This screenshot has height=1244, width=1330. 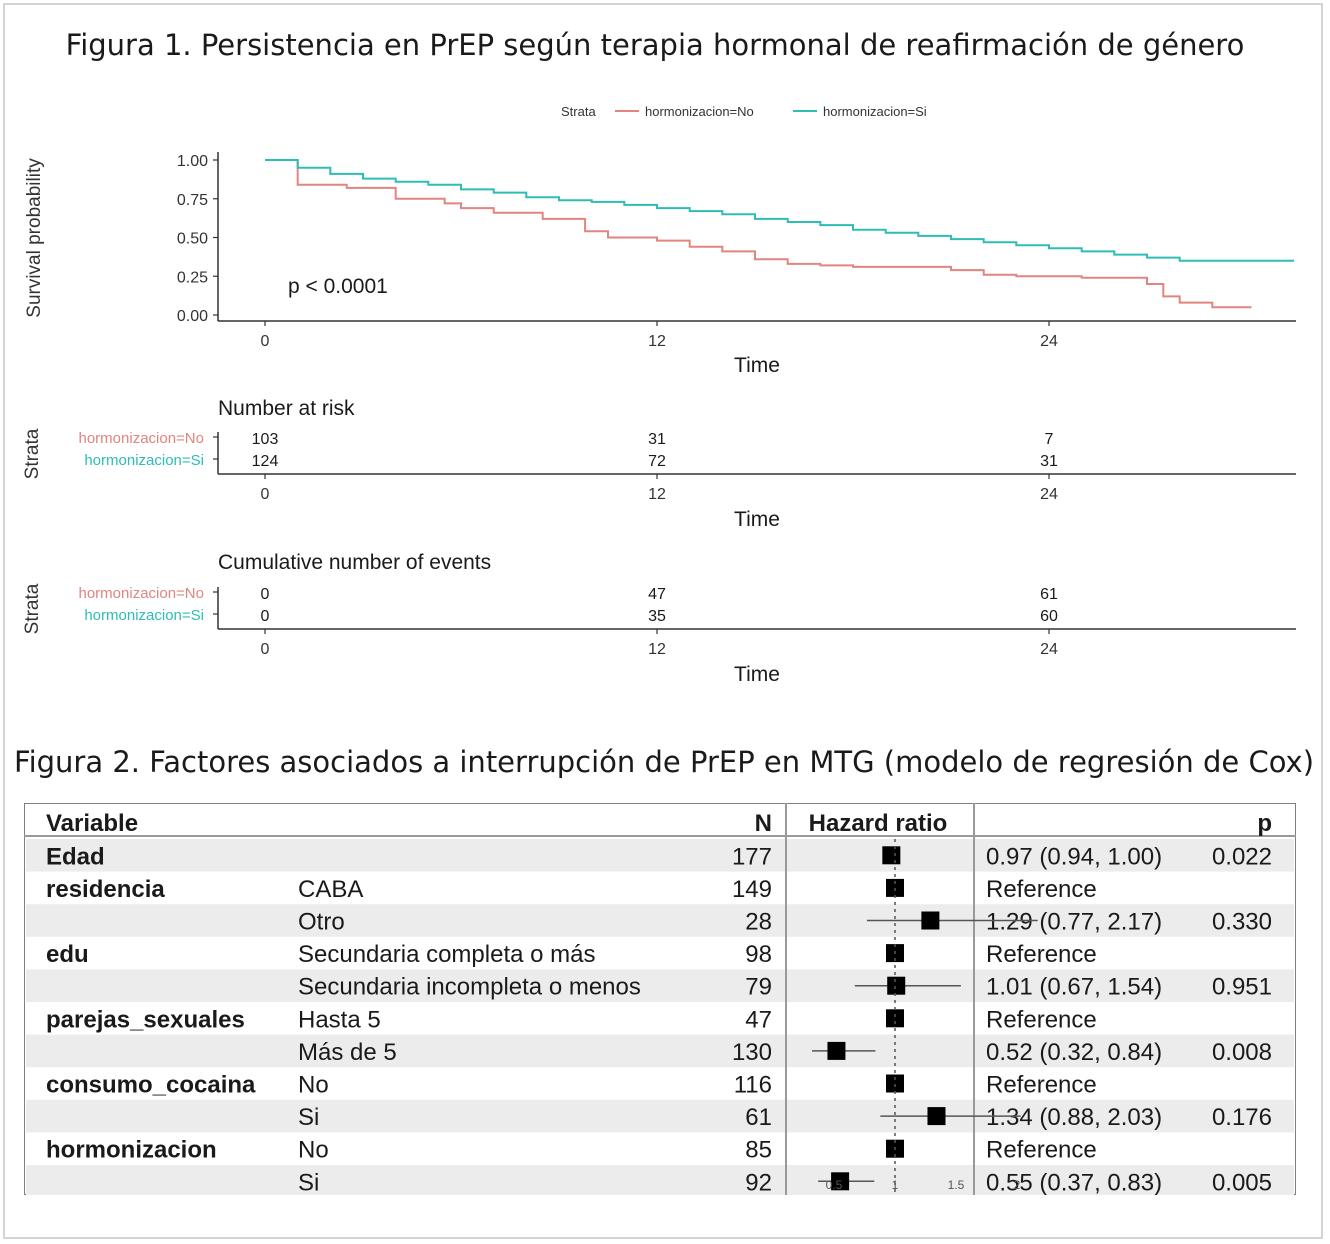 What do you see at coordinates (286, 408) in the screenshot?
I see `risk-table-title: Number at risk` at bounding box center [286, 408].